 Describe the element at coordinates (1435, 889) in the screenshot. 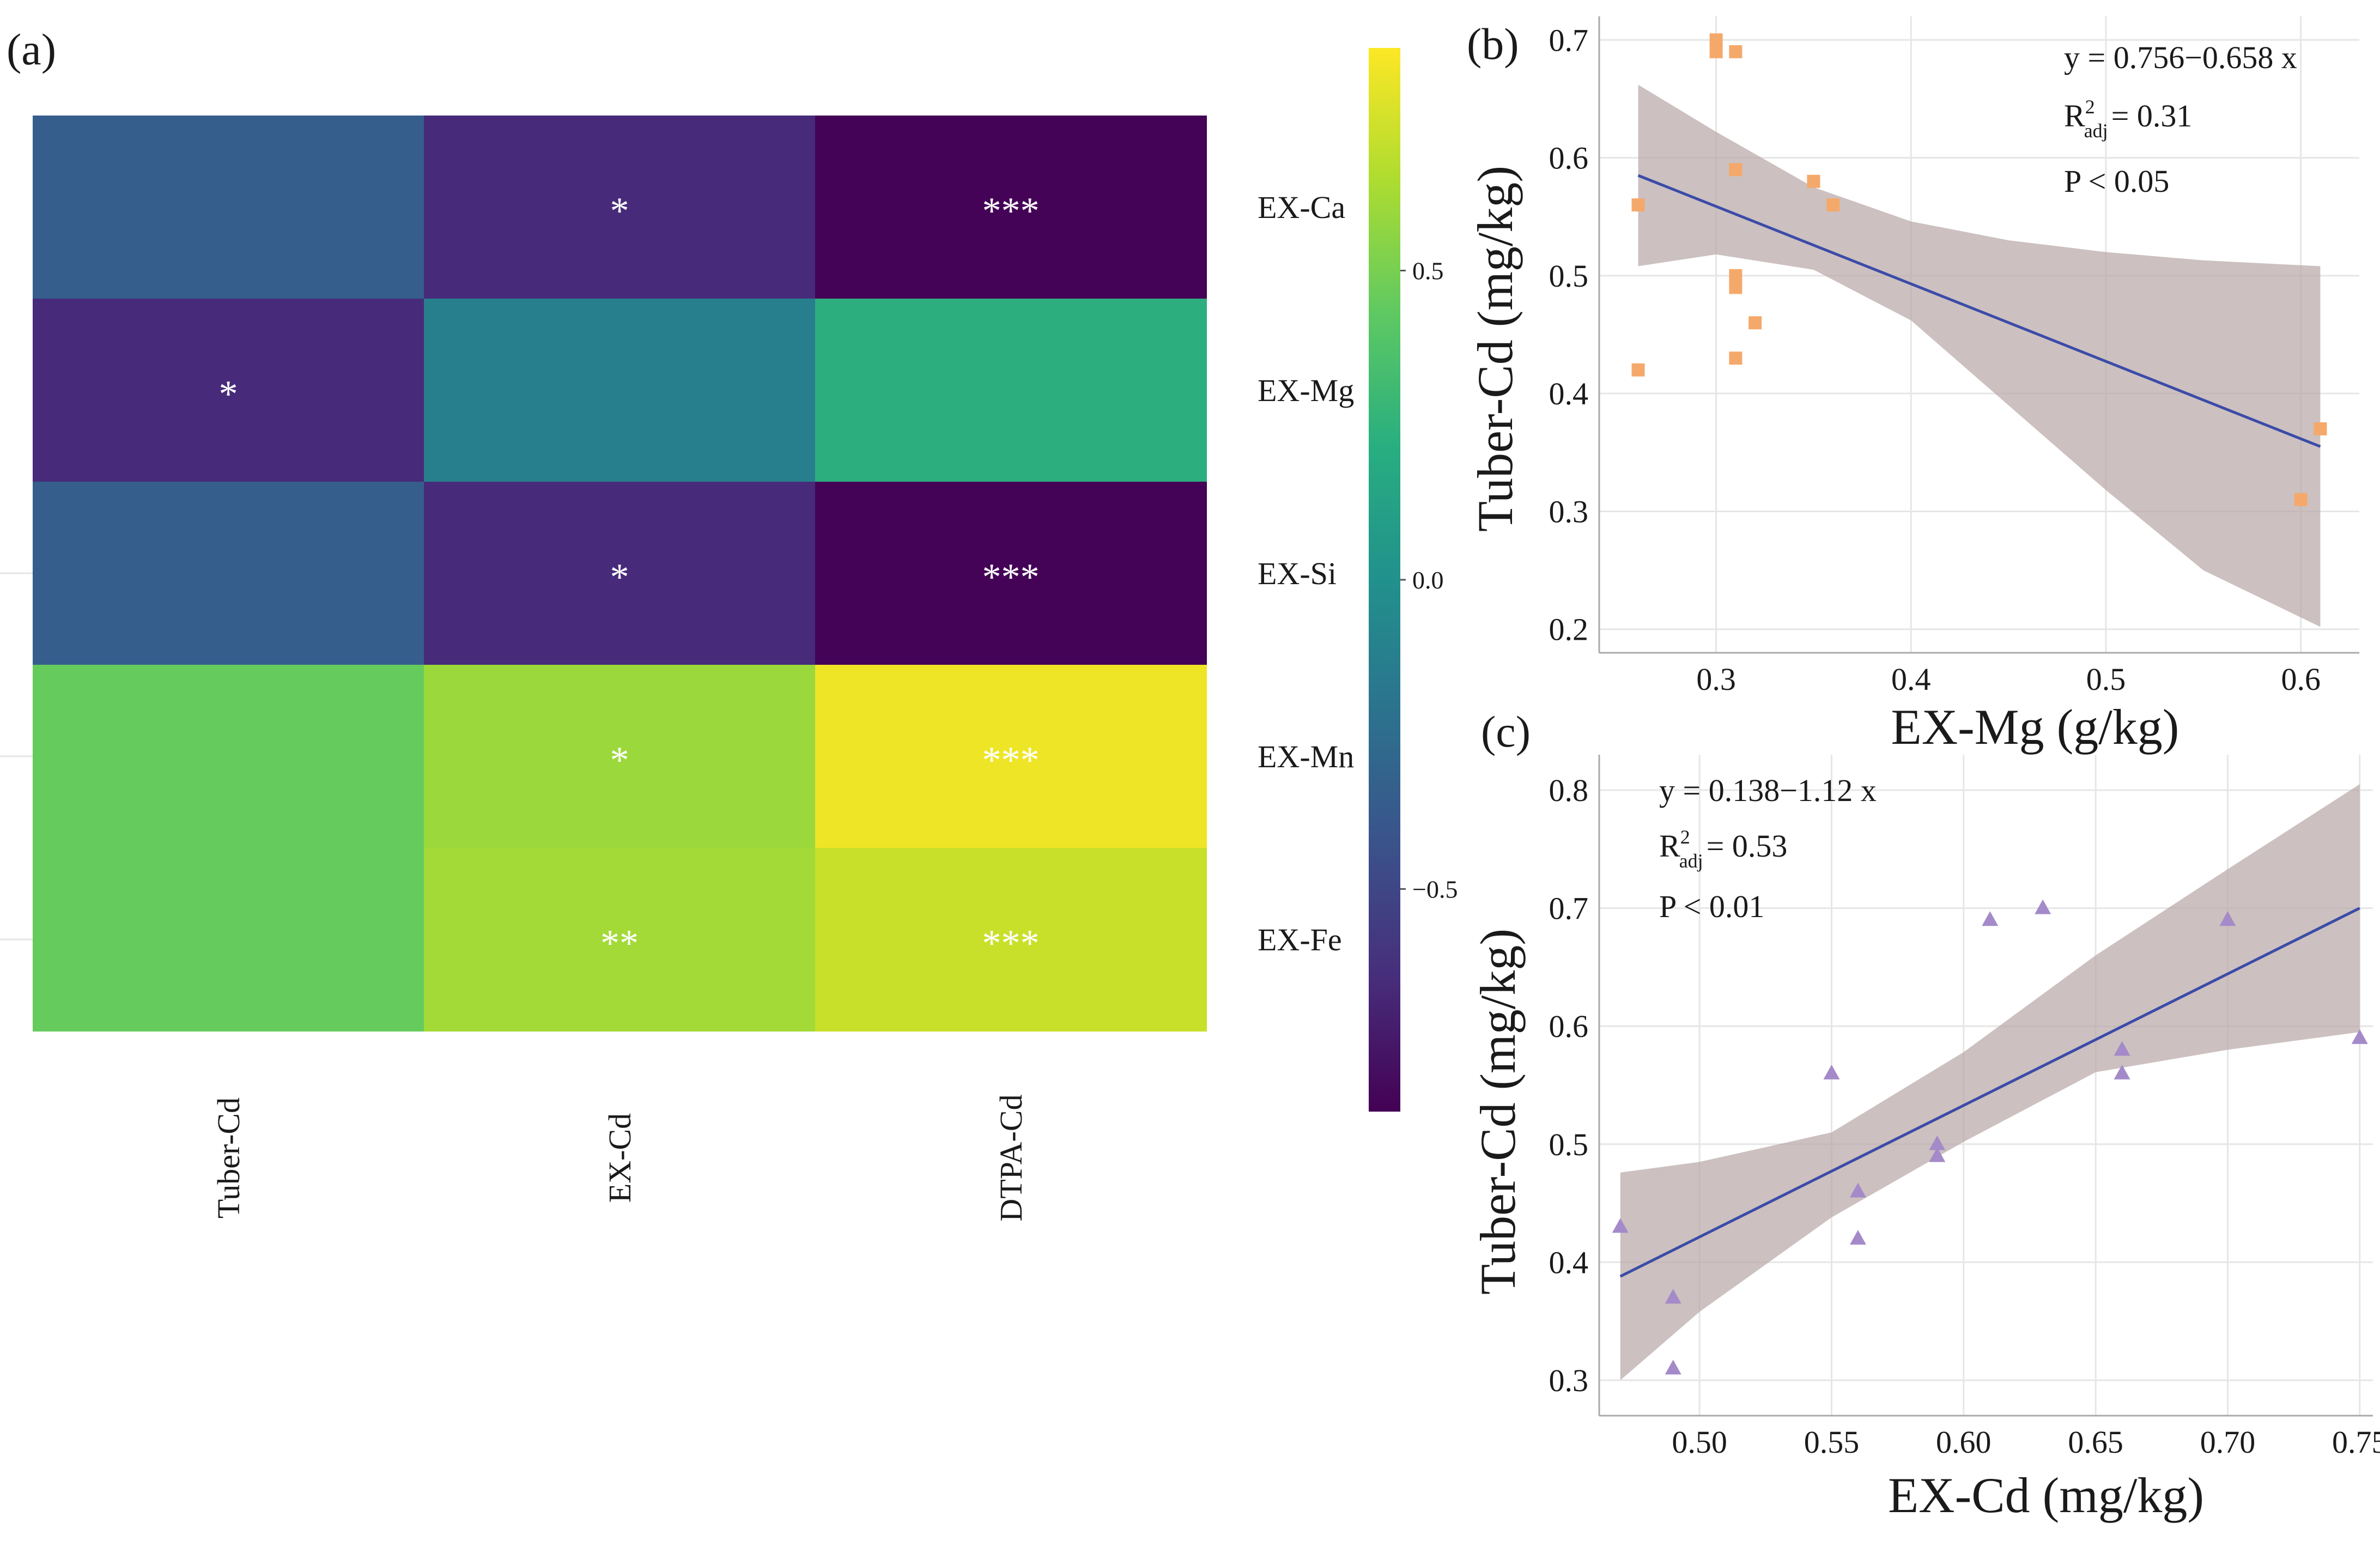

I see `colorbar-tick-label: −0.5` at that location.